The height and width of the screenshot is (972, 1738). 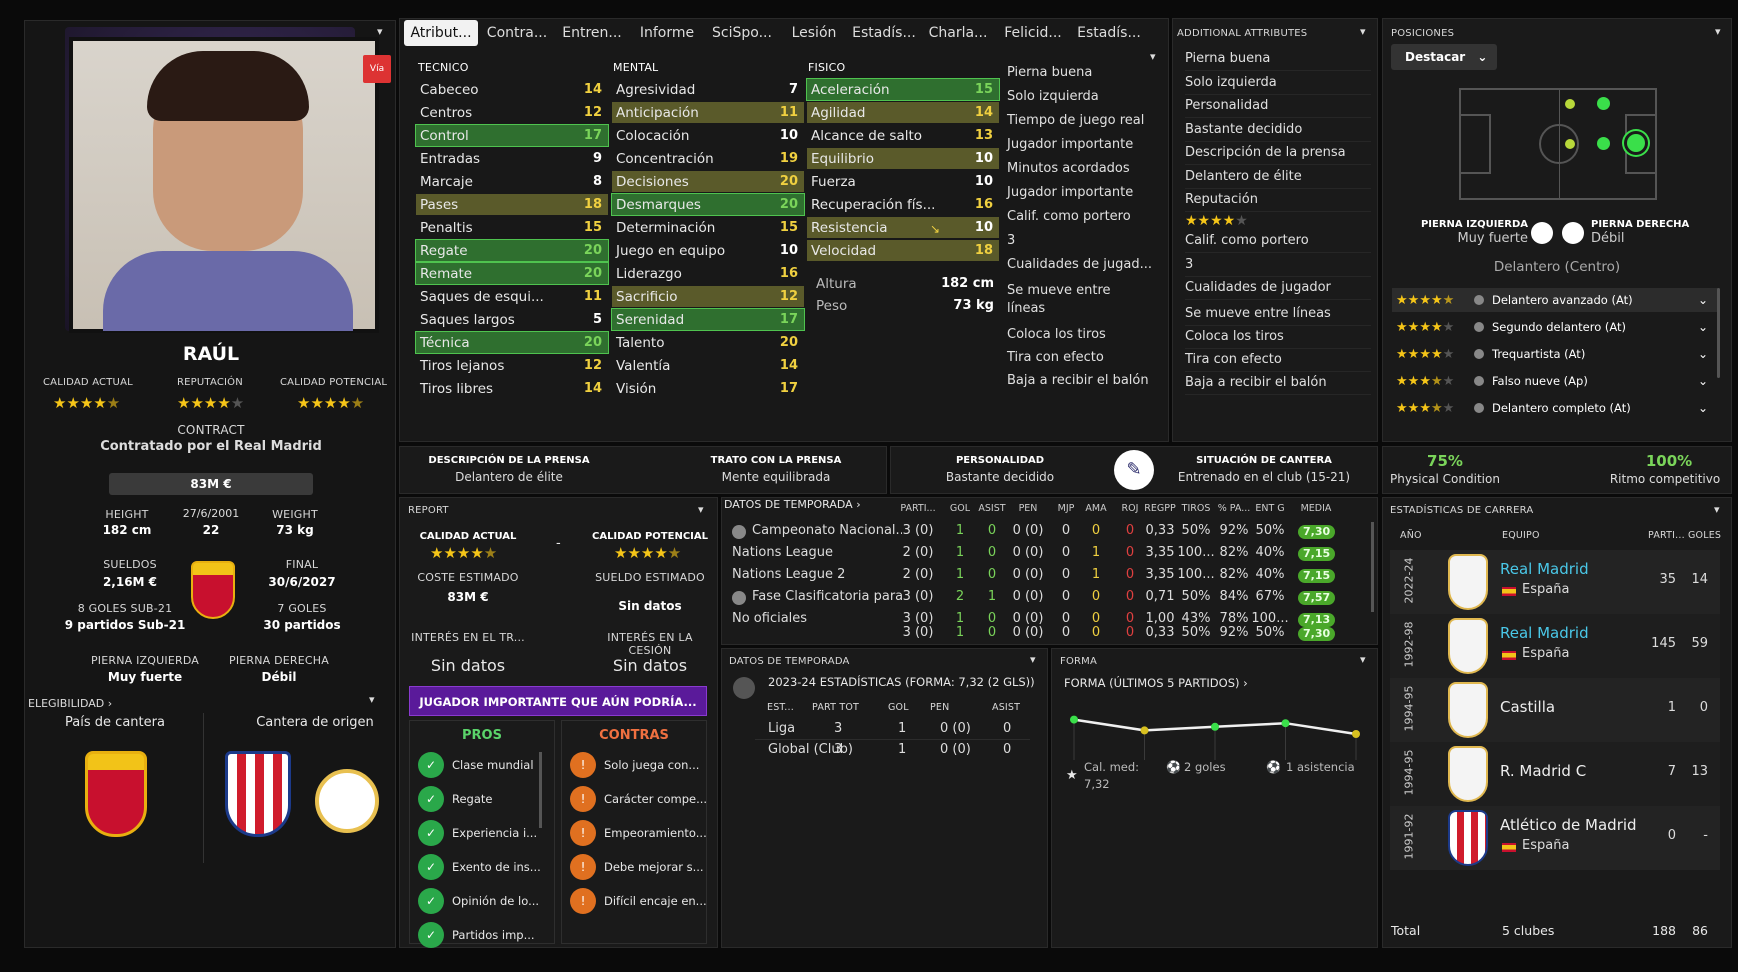 What do you see at coordinates (708, 365) in the screenshot?
I see `attr-row-mental-12: Valentía 14` at bounding box center [708, 365].